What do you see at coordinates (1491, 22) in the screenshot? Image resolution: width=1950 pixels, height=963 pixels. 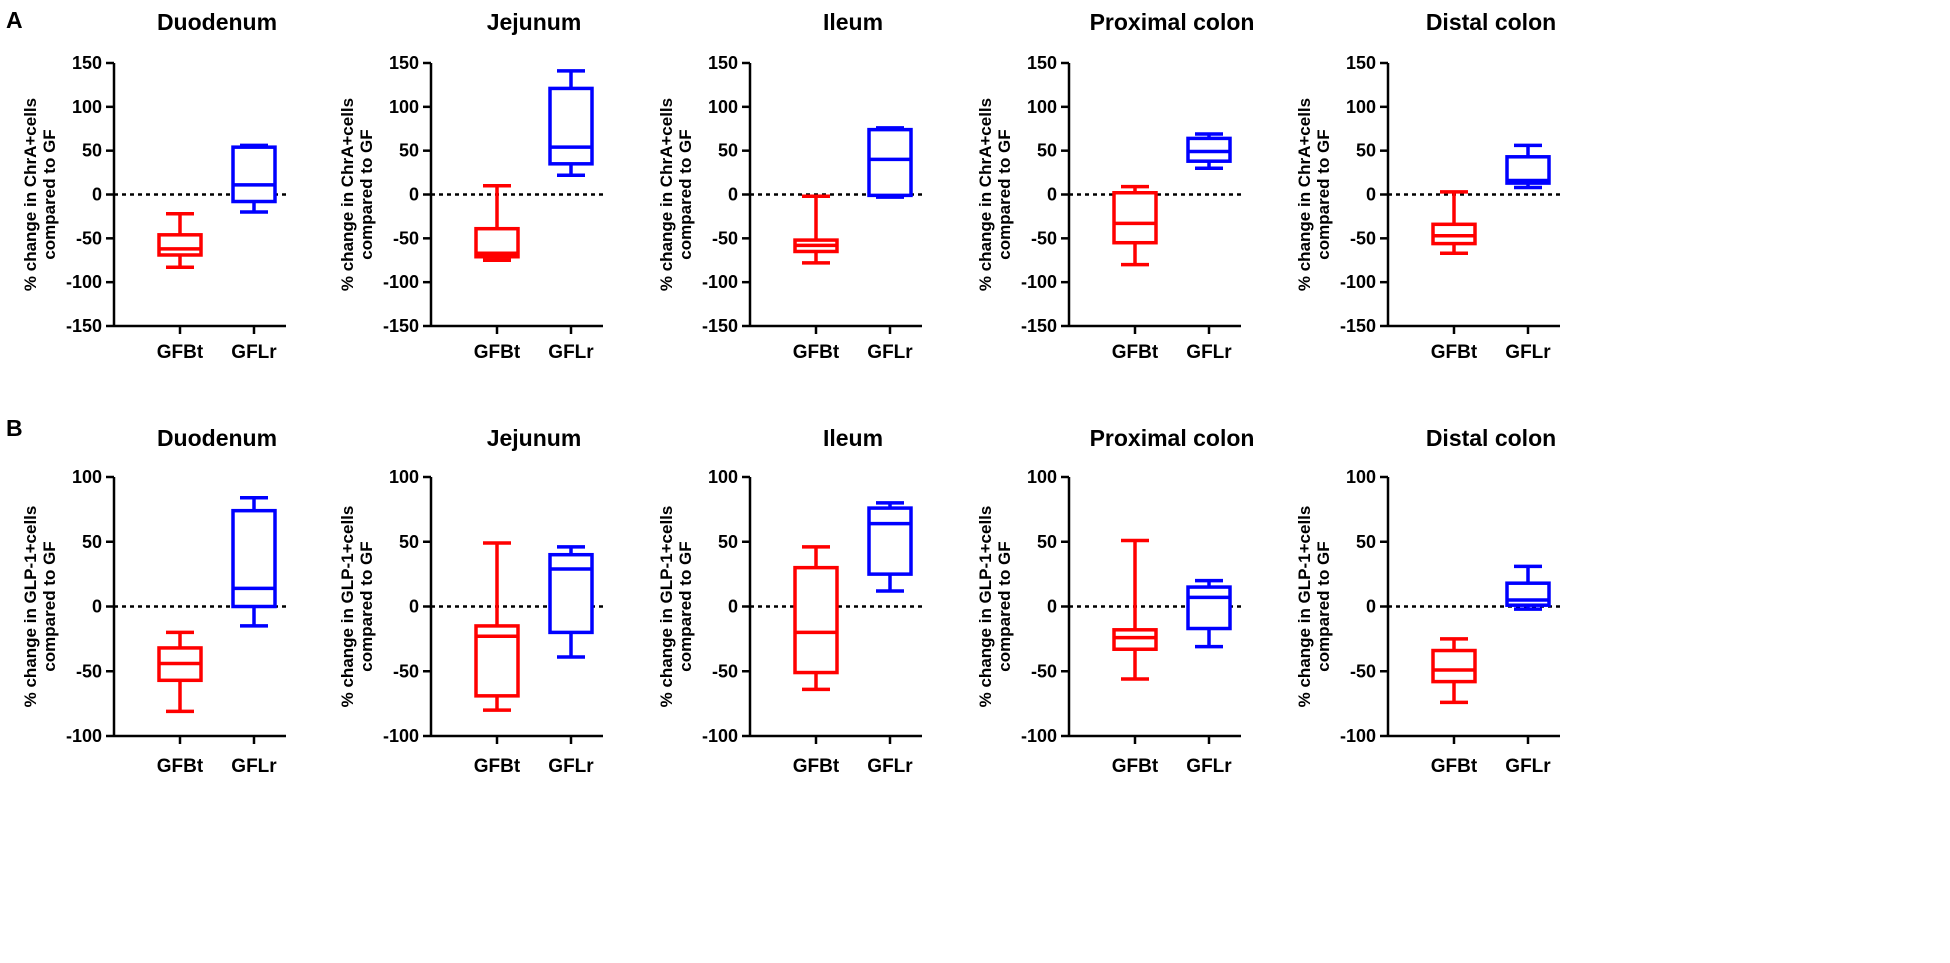 I see `chart-title: Distal colon` at bounding box center [1491, 22].